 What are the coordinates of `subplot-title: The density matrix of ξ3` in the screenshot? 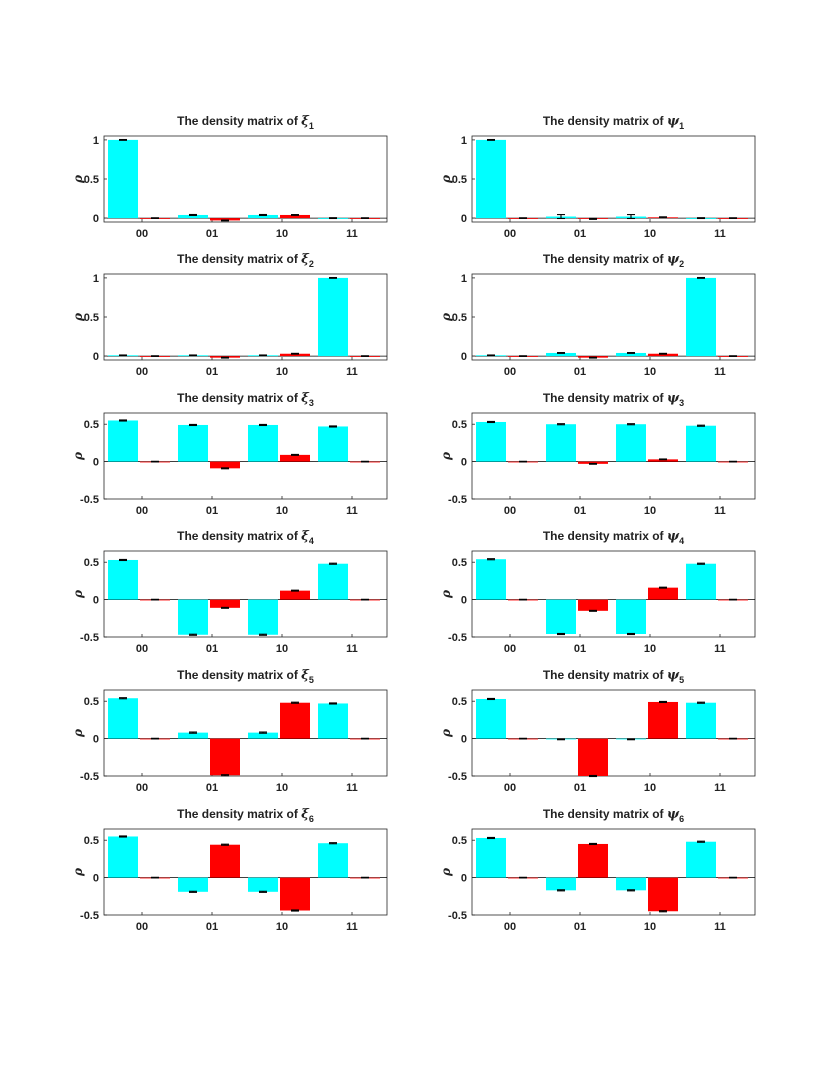 It's located at (245, 399).